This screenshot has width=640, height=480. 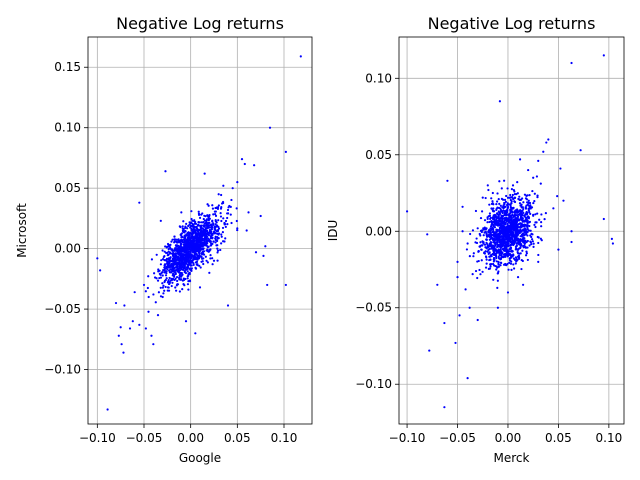 What do you see at coordinates (558, 438) in the screenshot?
I see `right-x-tick-label: 0.05` at bounding box center [558, 438].